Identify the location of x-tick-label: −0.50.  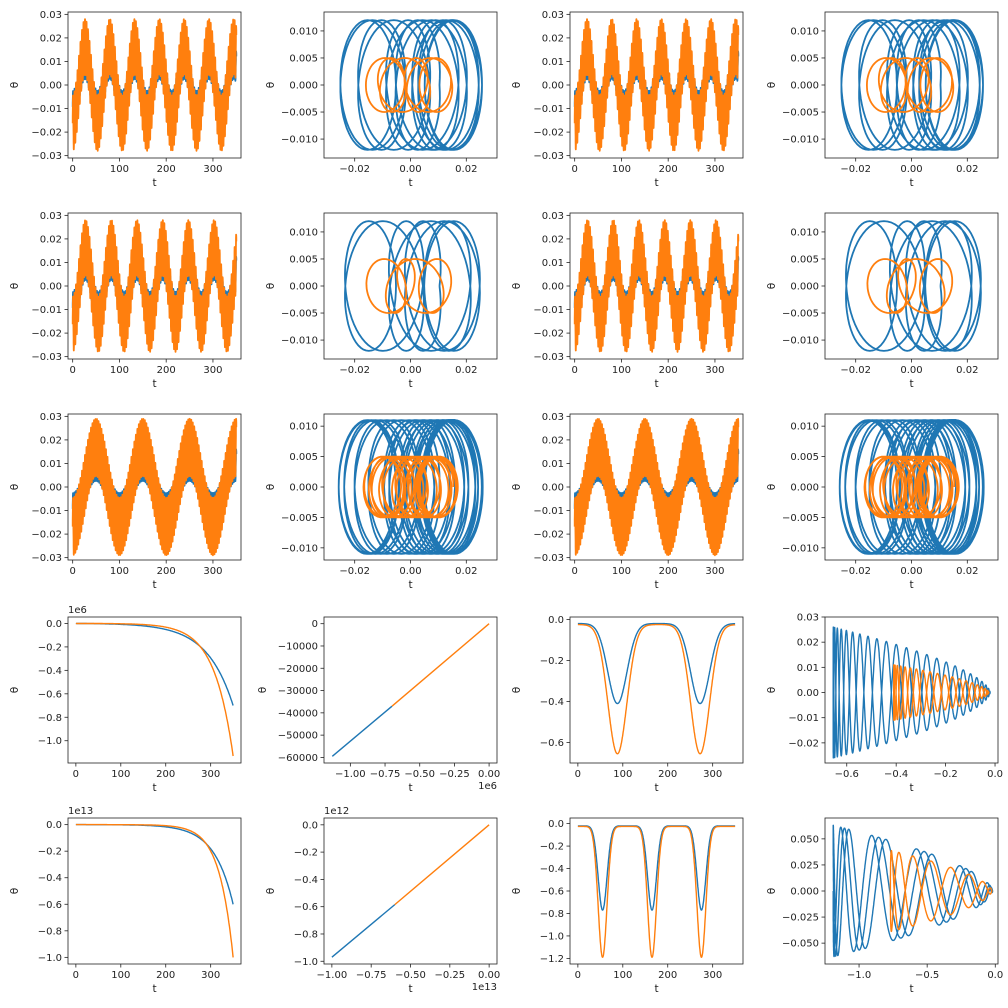
(410, 975).